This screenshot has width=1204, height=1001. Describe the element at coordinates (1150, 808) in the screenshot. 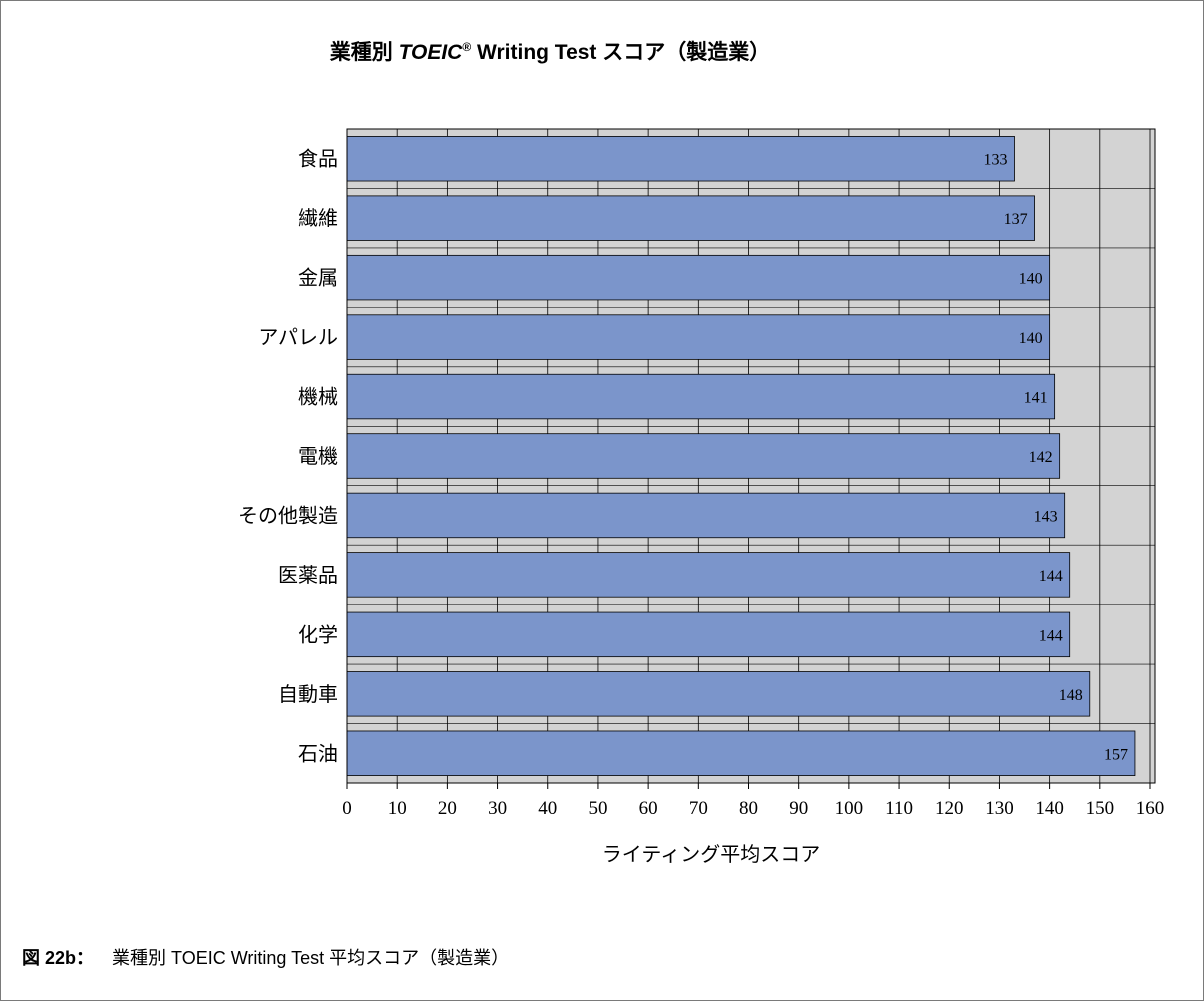

I see `x-tick-label: 160` at that location.